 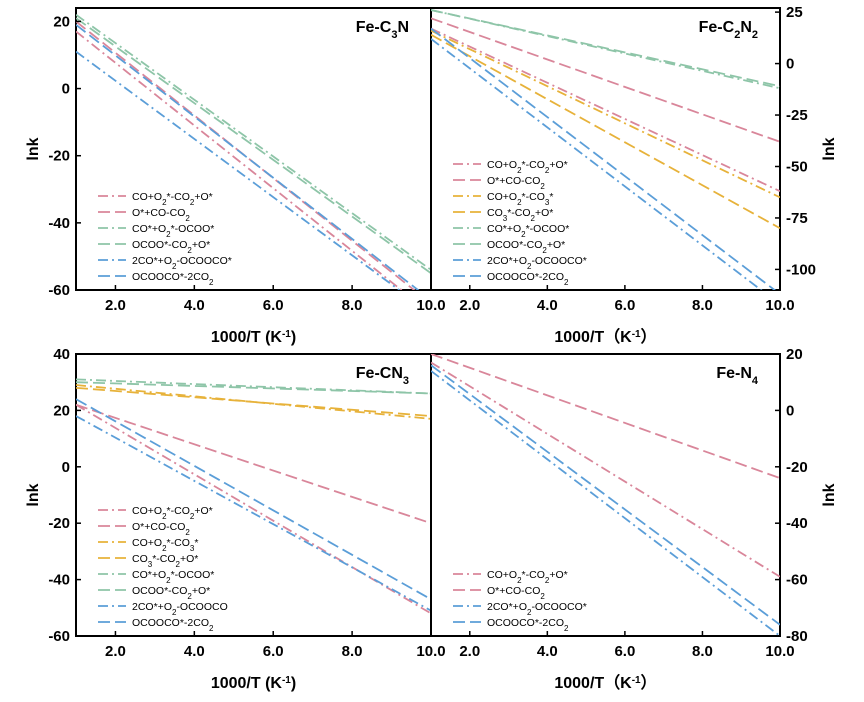 What do you see at coordinates (794, 12) in the screenshot?
I see `y-tick-label: 25` at bounding box center [794, 12].